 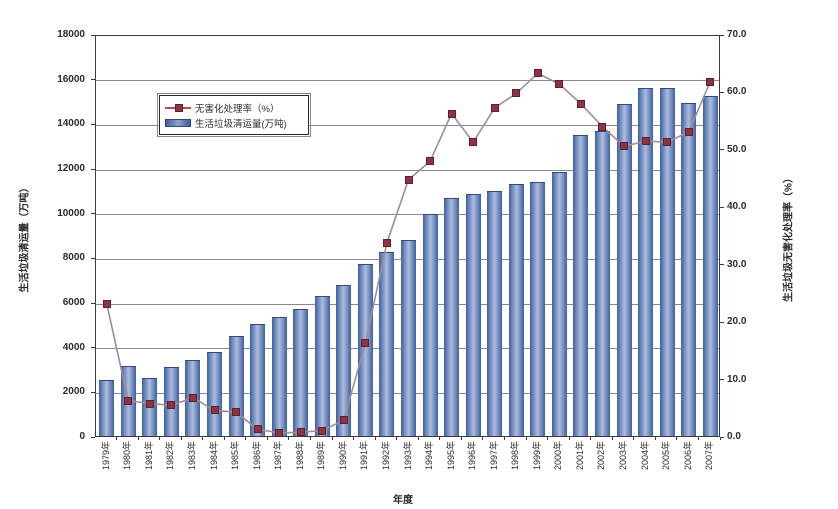 I want to click on x-tick-label: 1993年, so click(x=407, y=456).